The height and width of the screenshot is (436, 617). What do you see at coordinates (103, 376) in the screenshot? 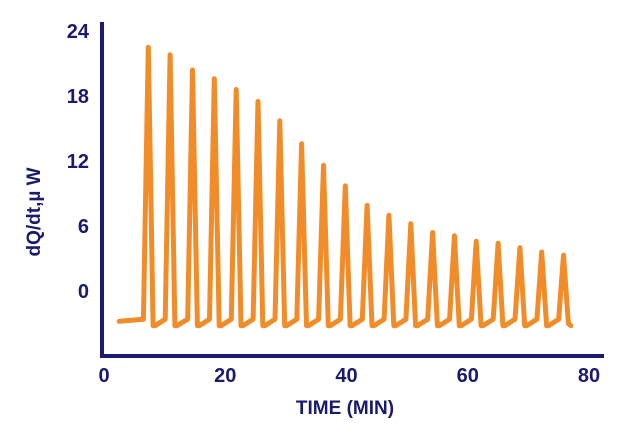
I see `x-tick-label: 0` at bounding box center [103, 376].